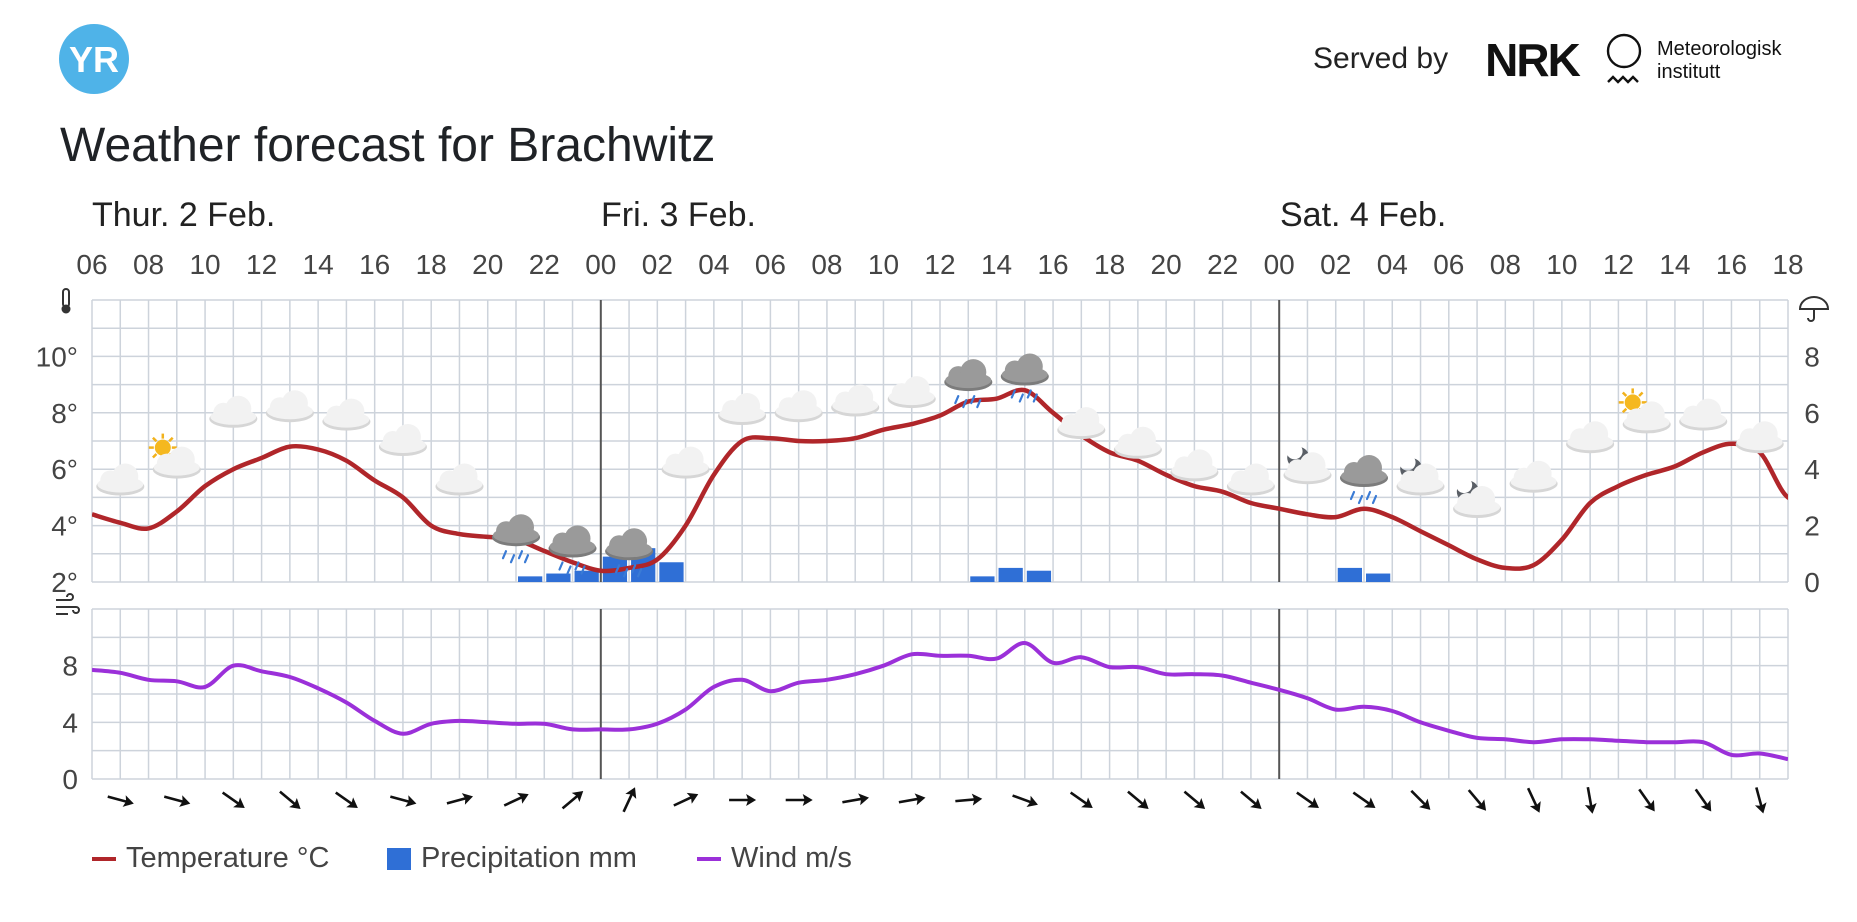 The image size is (1857, 922). What do you see at coordinates (104, 858) in the screenshot?
I see `legend-temperature-swatch` at bounding box center [104, 858].